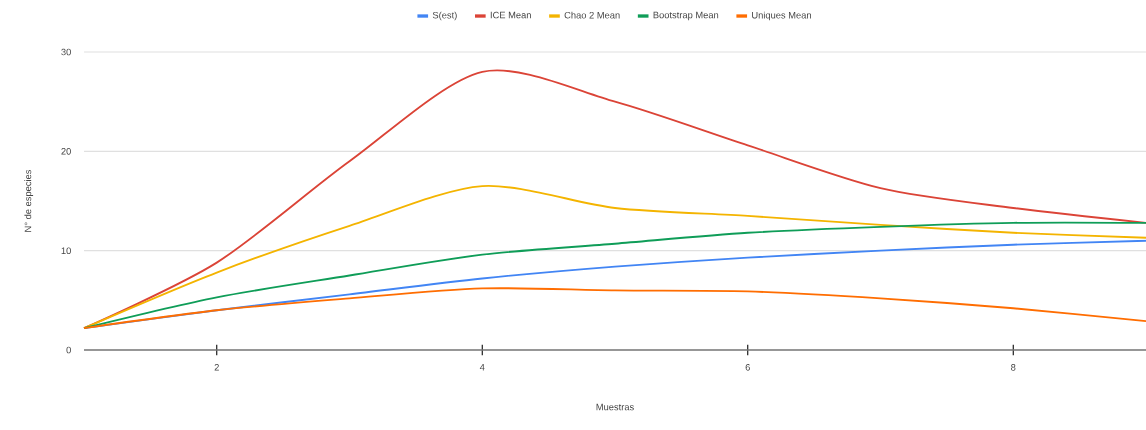 Image resolution: width=1146 pixels, height=430 pixels. What do you see at coordinates (510, 15) in the screenshot?
I see `legend-label: ICE Mean` at bounding box center [510, 15].